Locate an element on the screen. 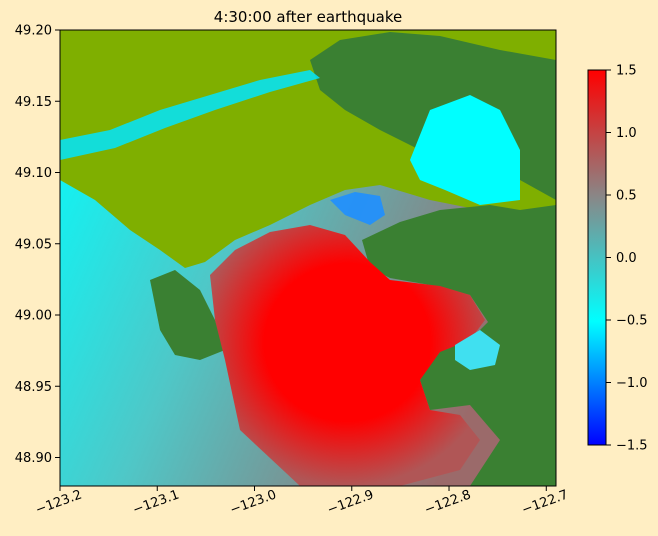  y-tick-label: 49.00 is located at coordinates (33, 316).